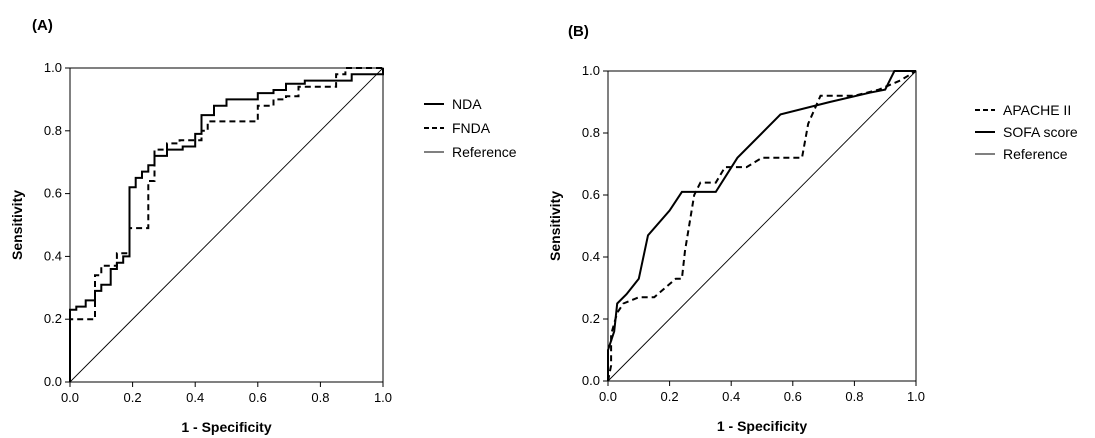 This screenshot has height=438, width=1095. I want to click on panel-label: (B), so click(578, 31).